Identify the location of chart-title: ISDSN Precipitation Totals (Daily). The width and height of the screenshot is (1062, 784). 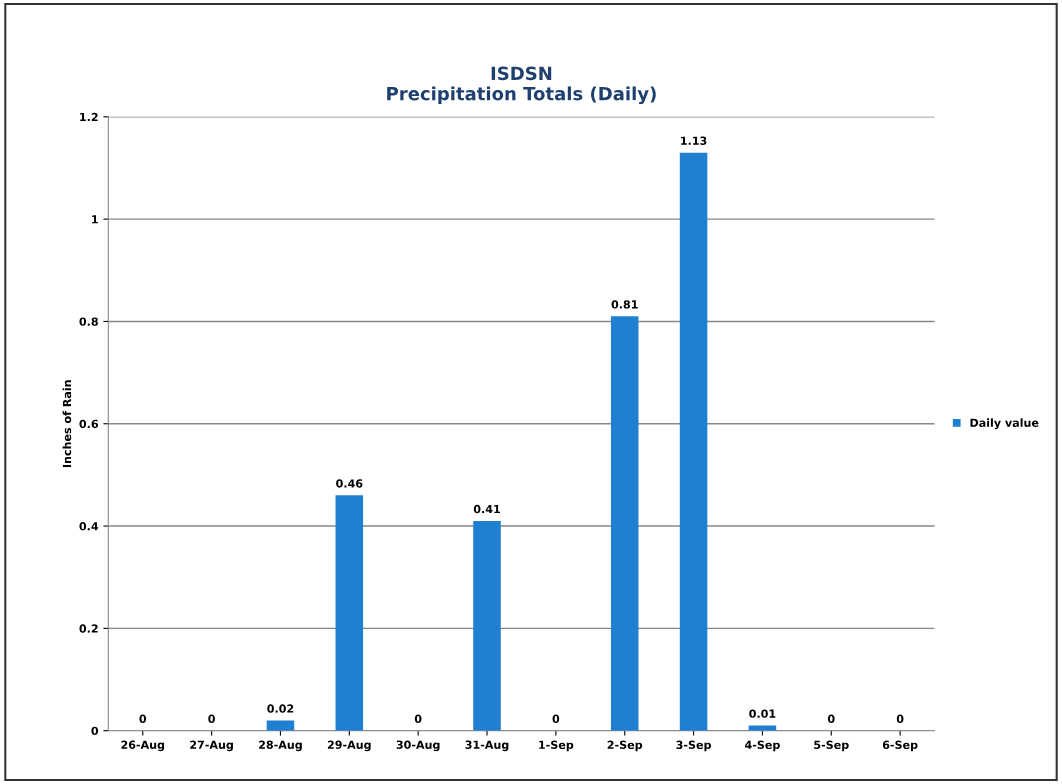
(521, 85).